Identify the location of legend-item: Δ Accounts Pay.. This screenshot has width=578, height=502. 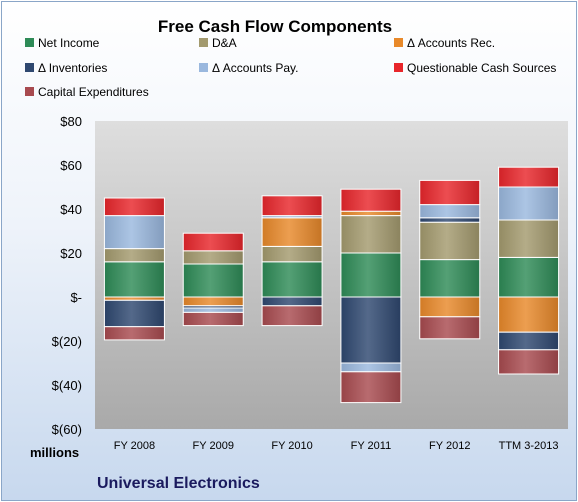
(249, 68).